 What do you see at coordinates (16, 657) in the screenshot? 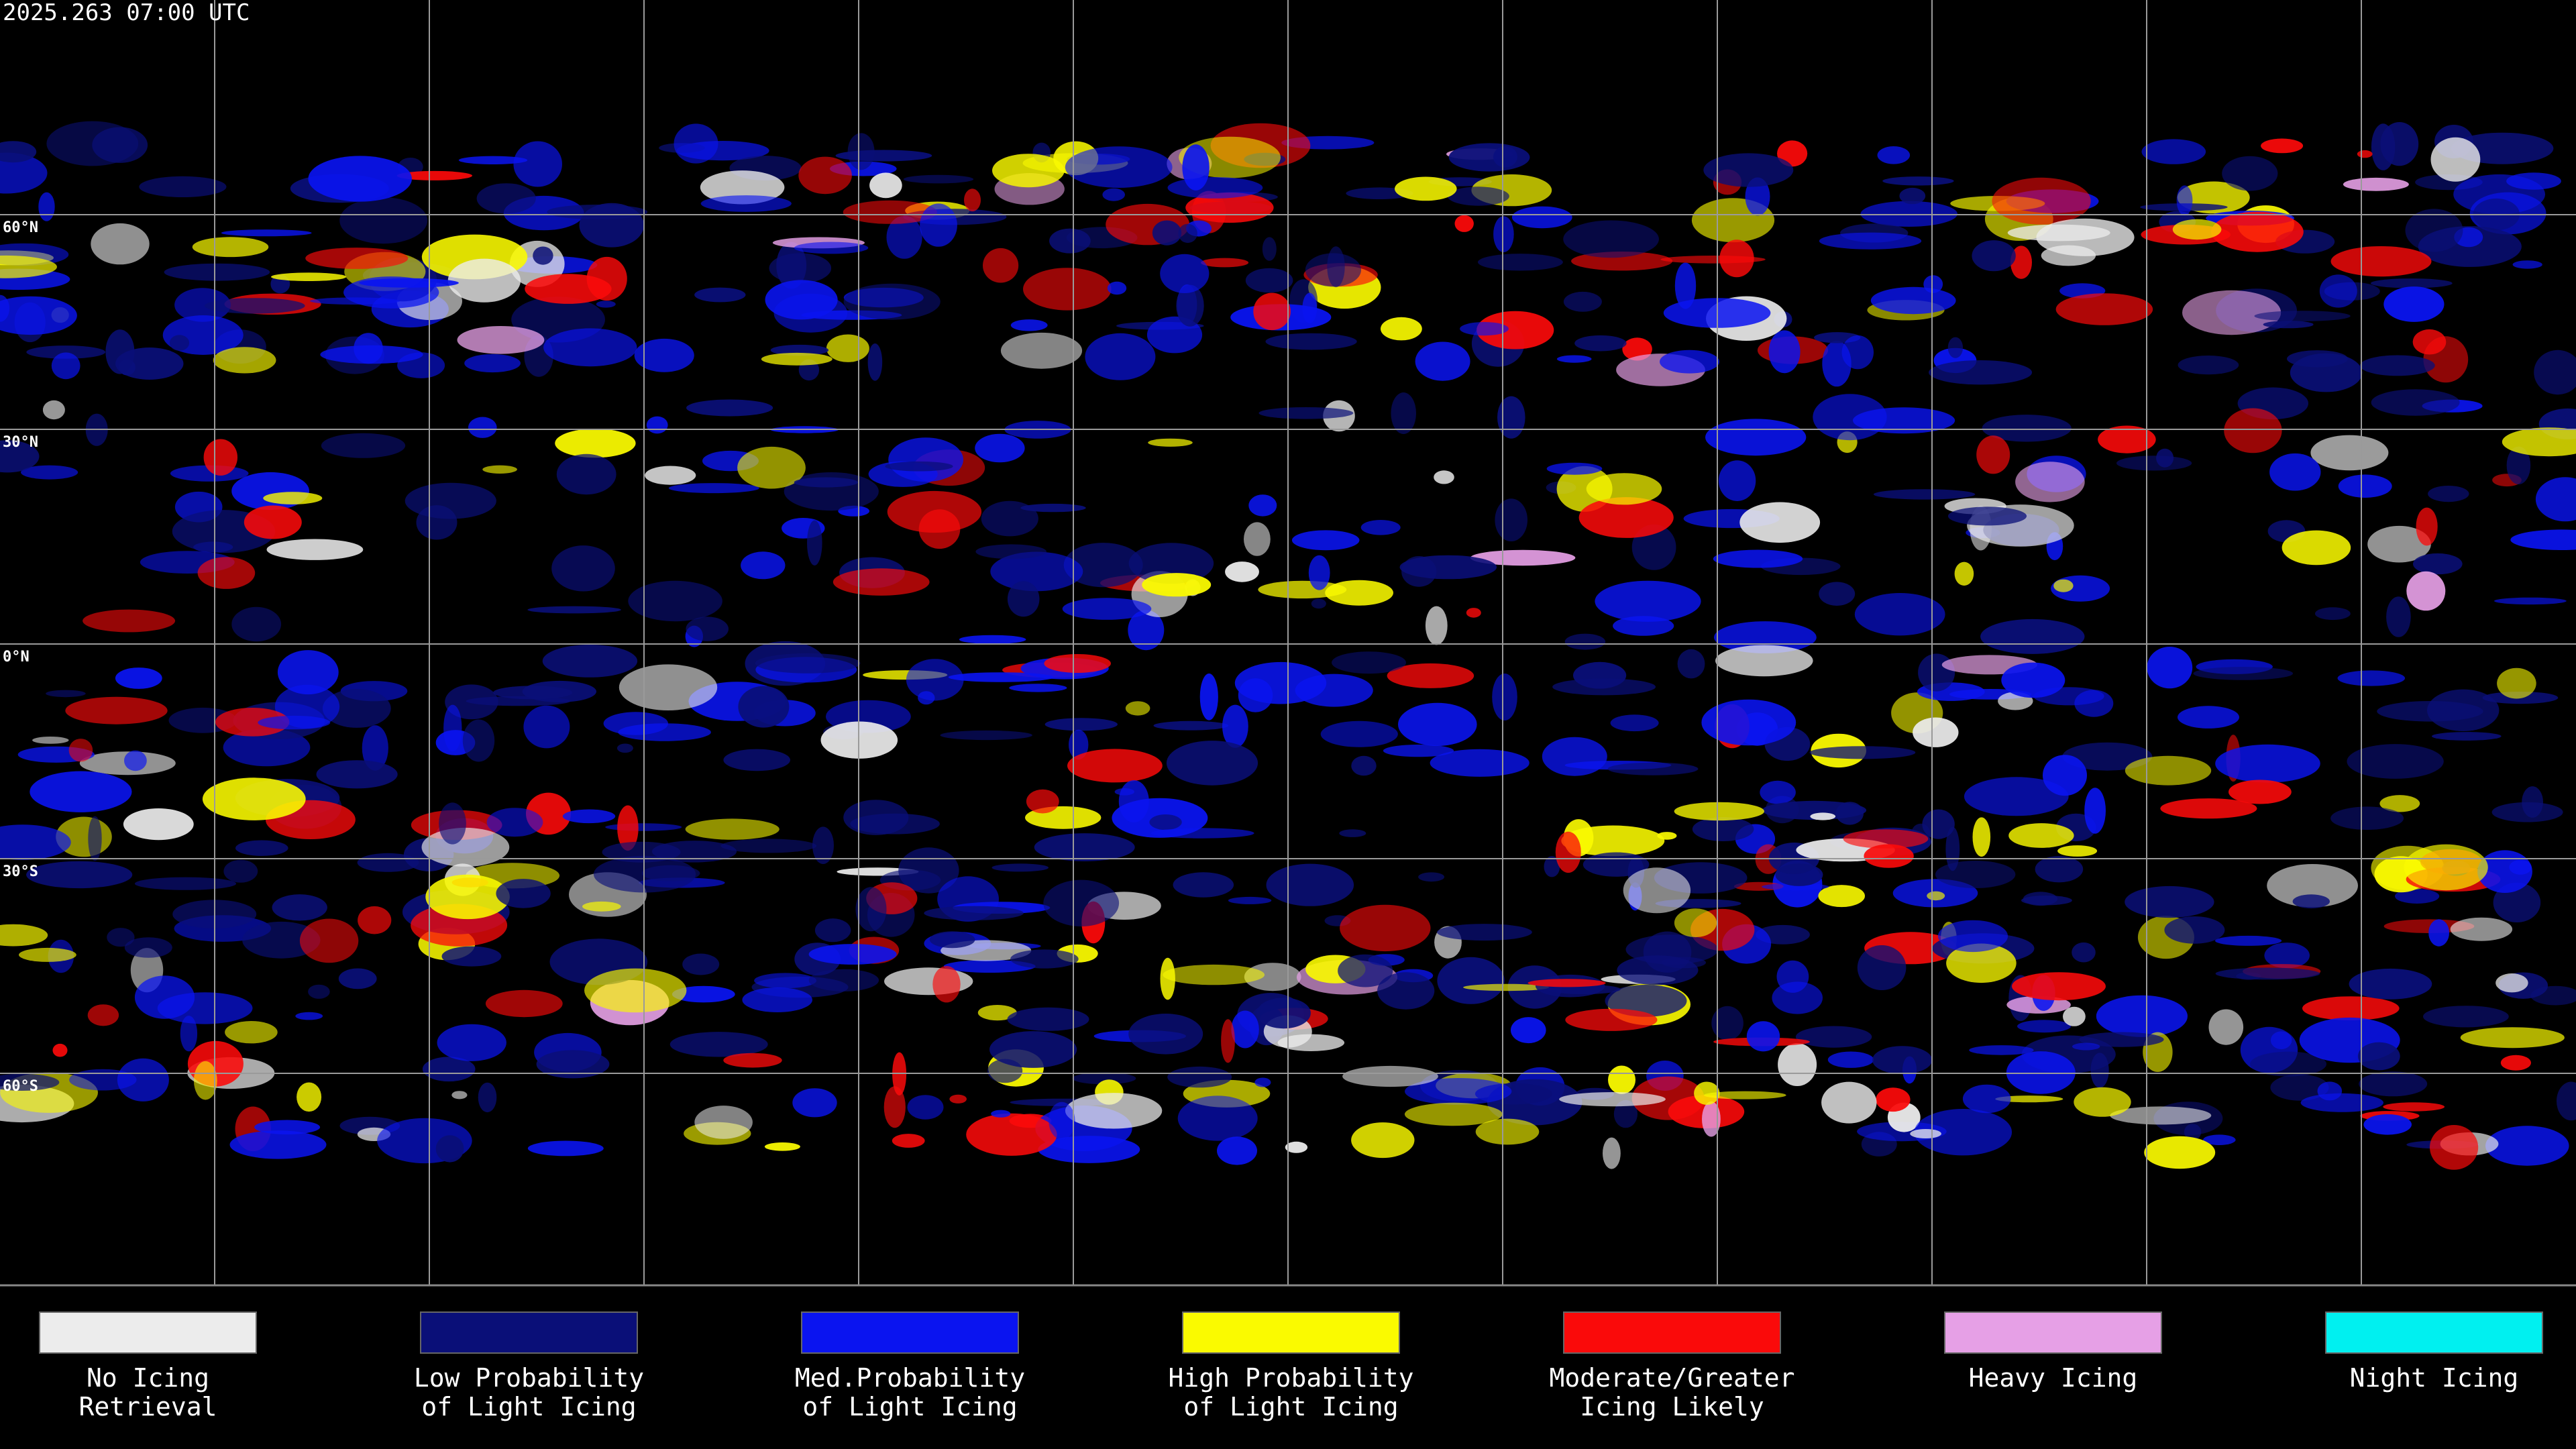
I see `latitude-label: 0°N` at bounding box center [16, 657].